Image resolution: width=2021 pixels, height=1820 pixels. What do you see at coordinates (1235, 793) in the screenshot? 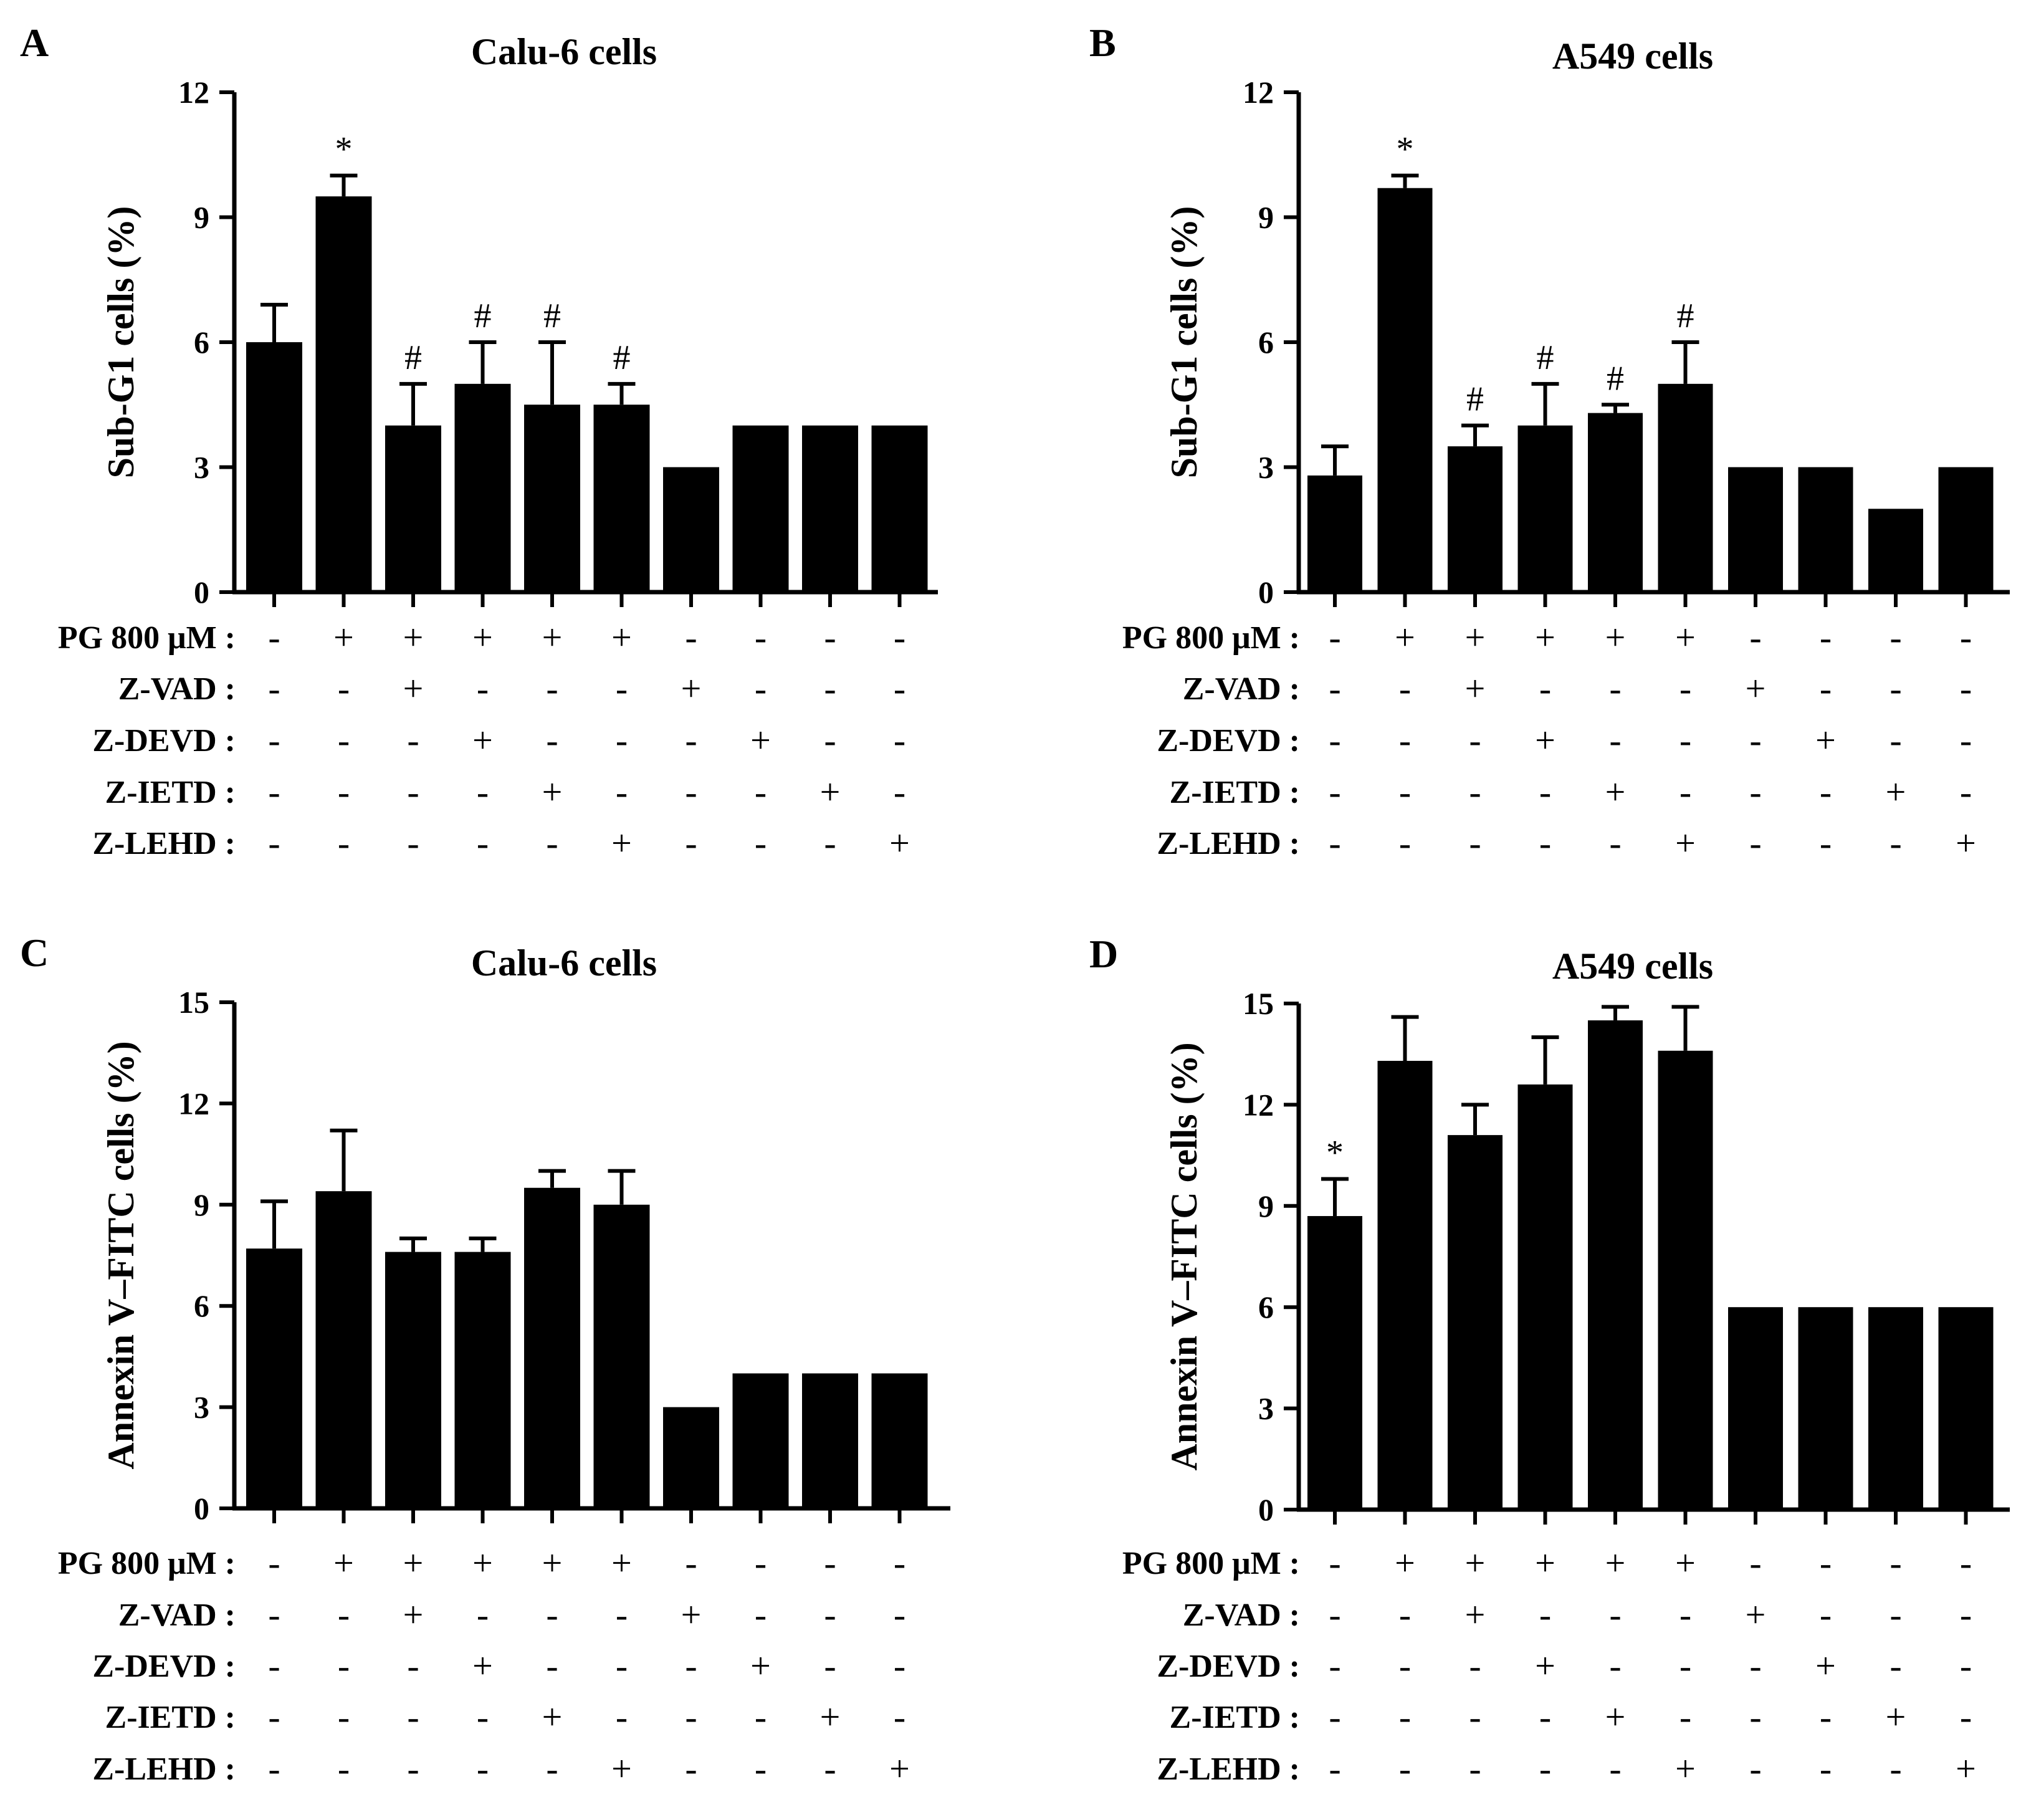
I see `treatment-label: Z-IETD :` at bounding box center [1235, 793].